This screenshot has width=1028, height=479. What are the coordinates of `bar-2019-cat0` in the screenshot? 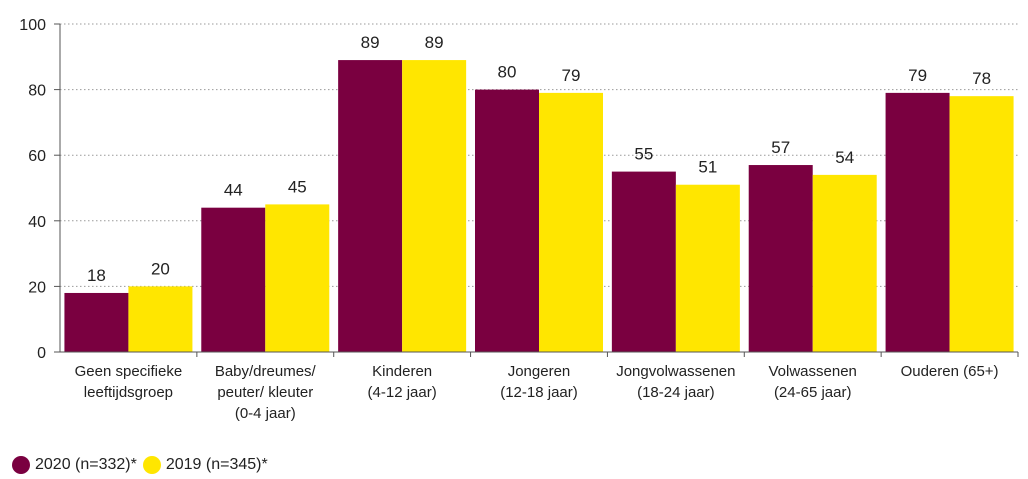 It's located at (160, 319).